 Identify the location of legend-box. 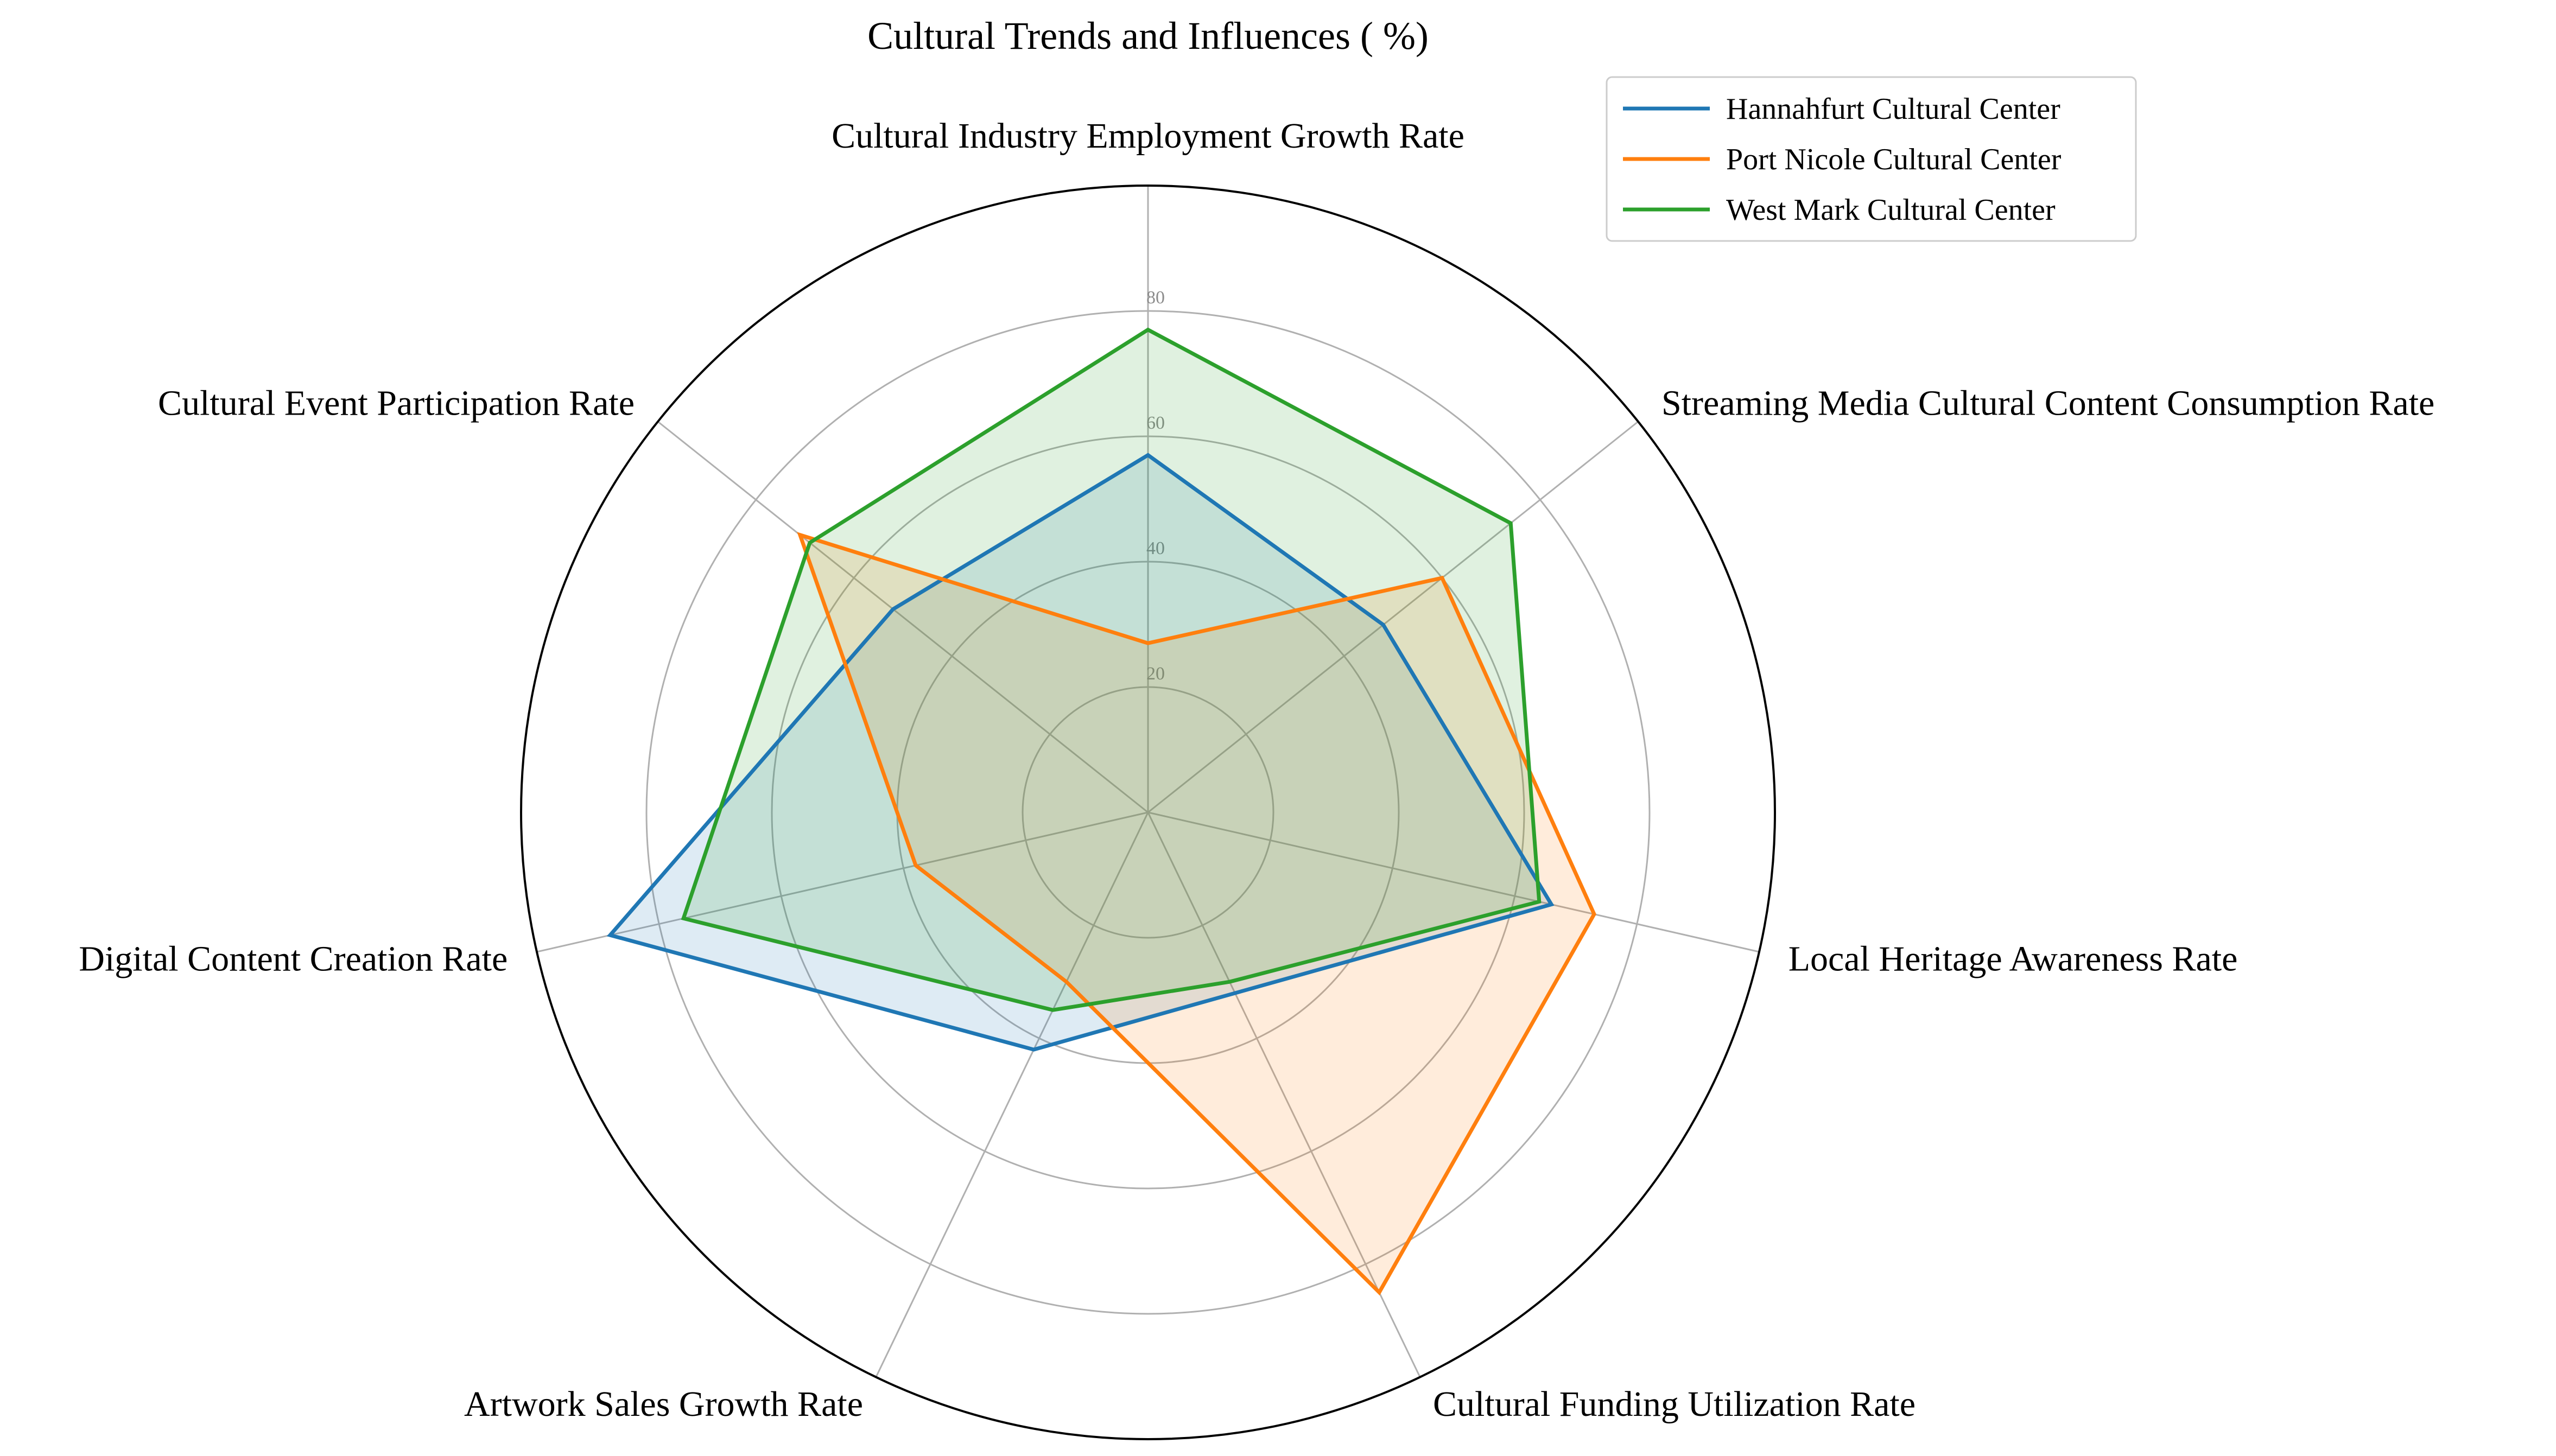
(1871, 159).